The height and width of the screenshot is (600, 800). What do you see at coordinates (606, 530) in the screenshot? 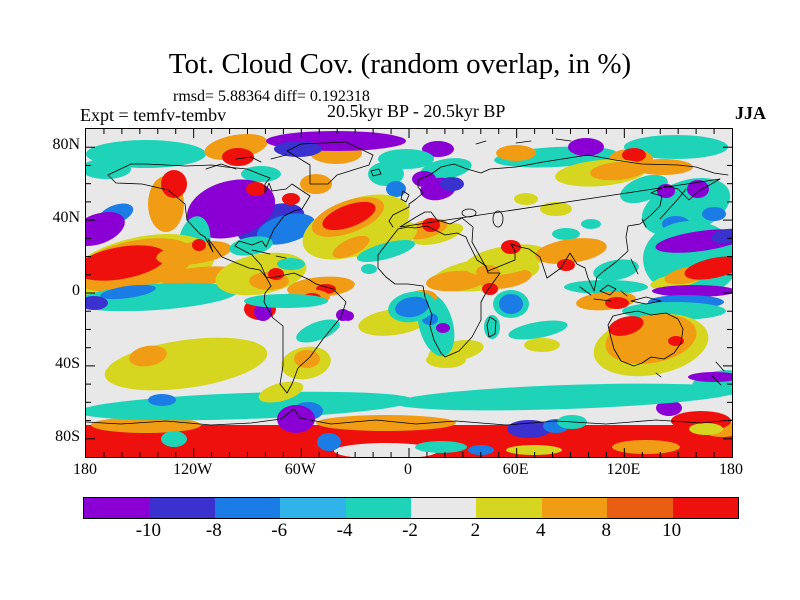
I see `colorbar-label: 8` at bounding box center [606, 530].